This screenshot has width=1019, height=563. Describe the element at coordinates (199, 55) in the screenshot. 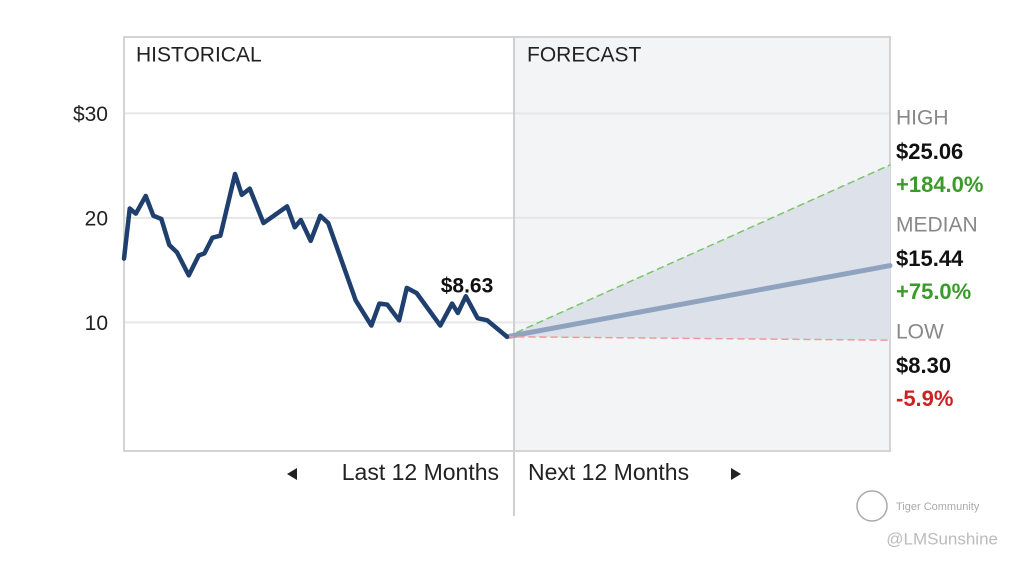

I see `region-label: HISTORICAL` at that location.